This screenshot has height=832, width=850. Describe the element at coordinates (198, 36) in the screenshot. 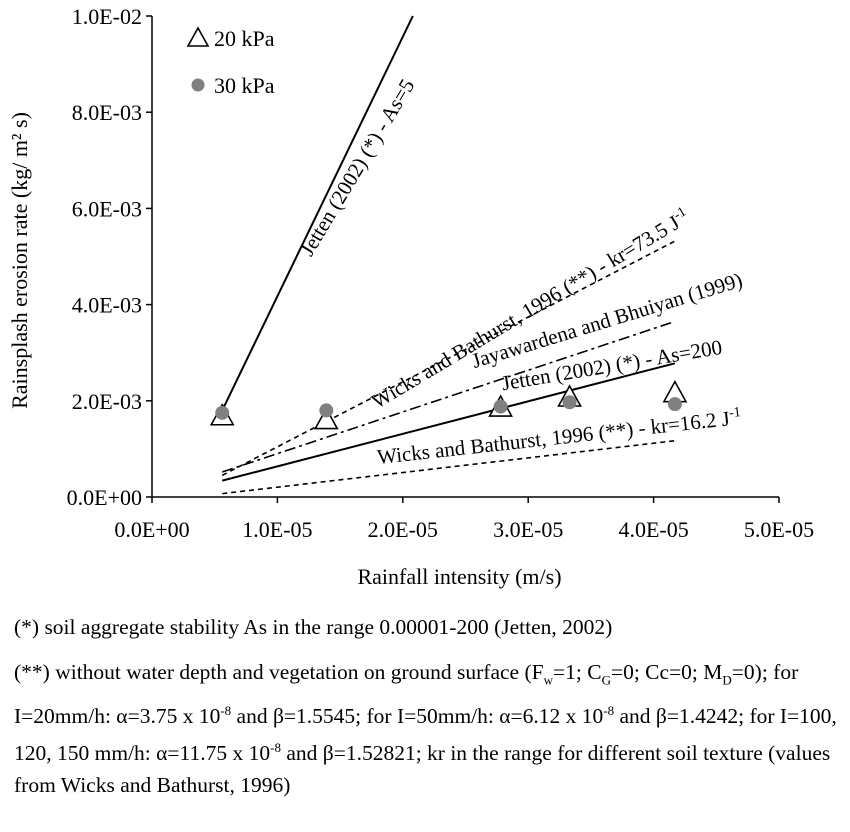

I see `legend-triangle-marker` at that location.